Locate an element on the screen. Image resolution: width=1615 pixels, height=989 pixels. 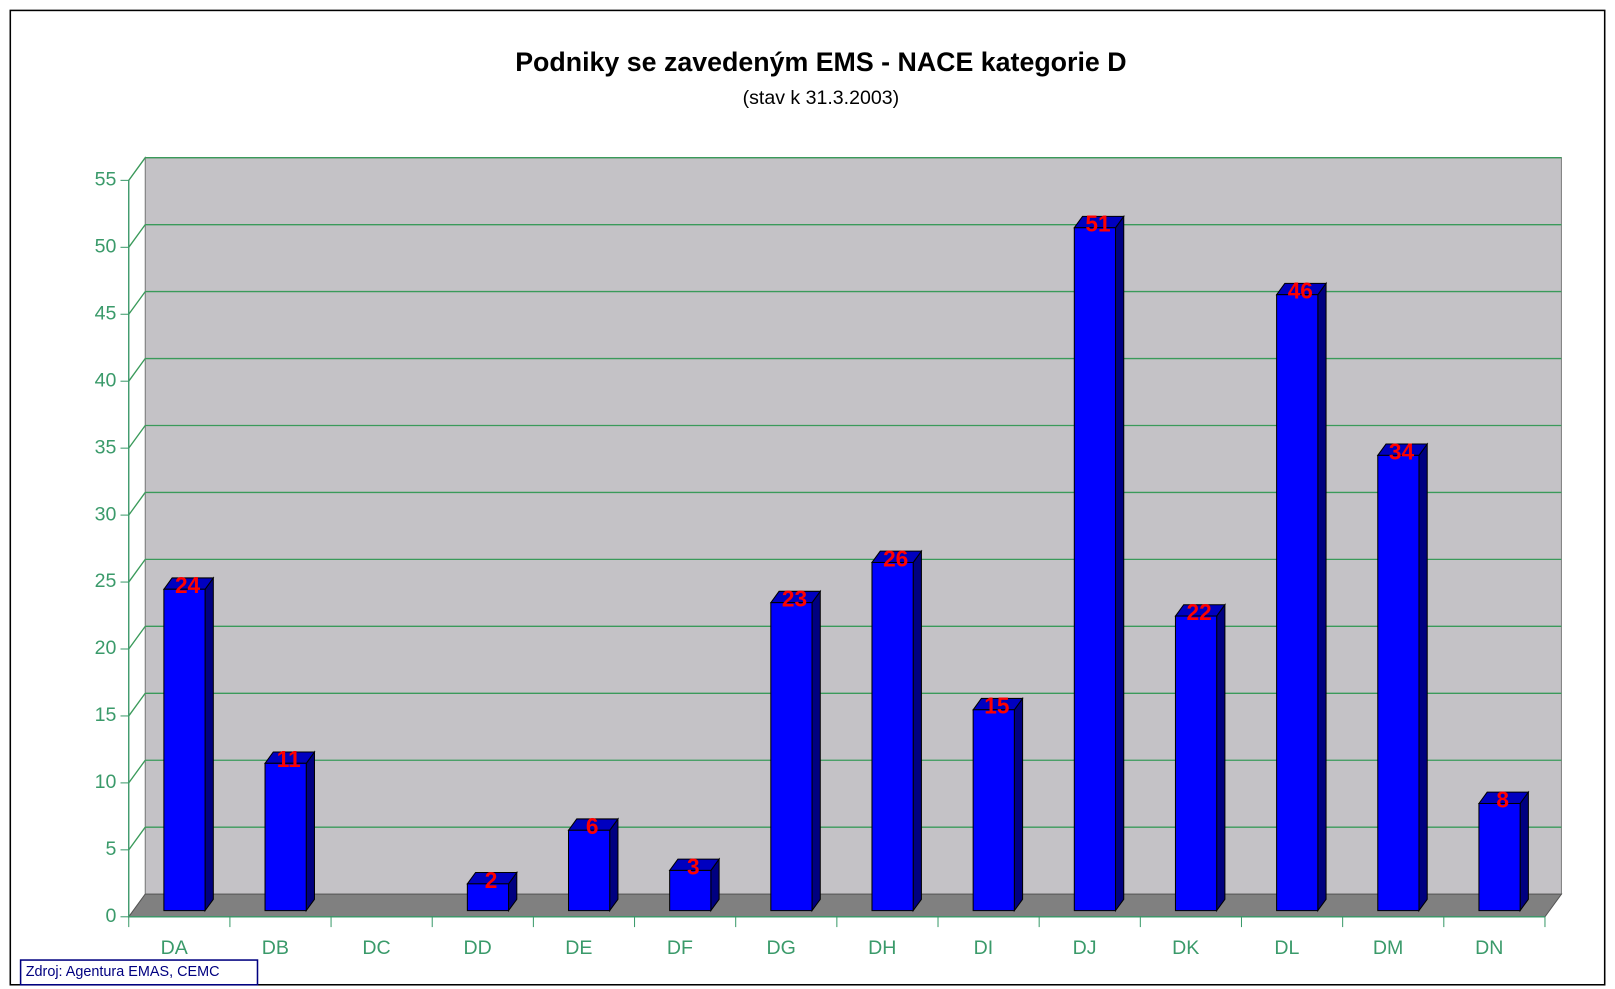
source: Zdroj: Agentura EMAS, CEMC is located at coordinates (123, 972).